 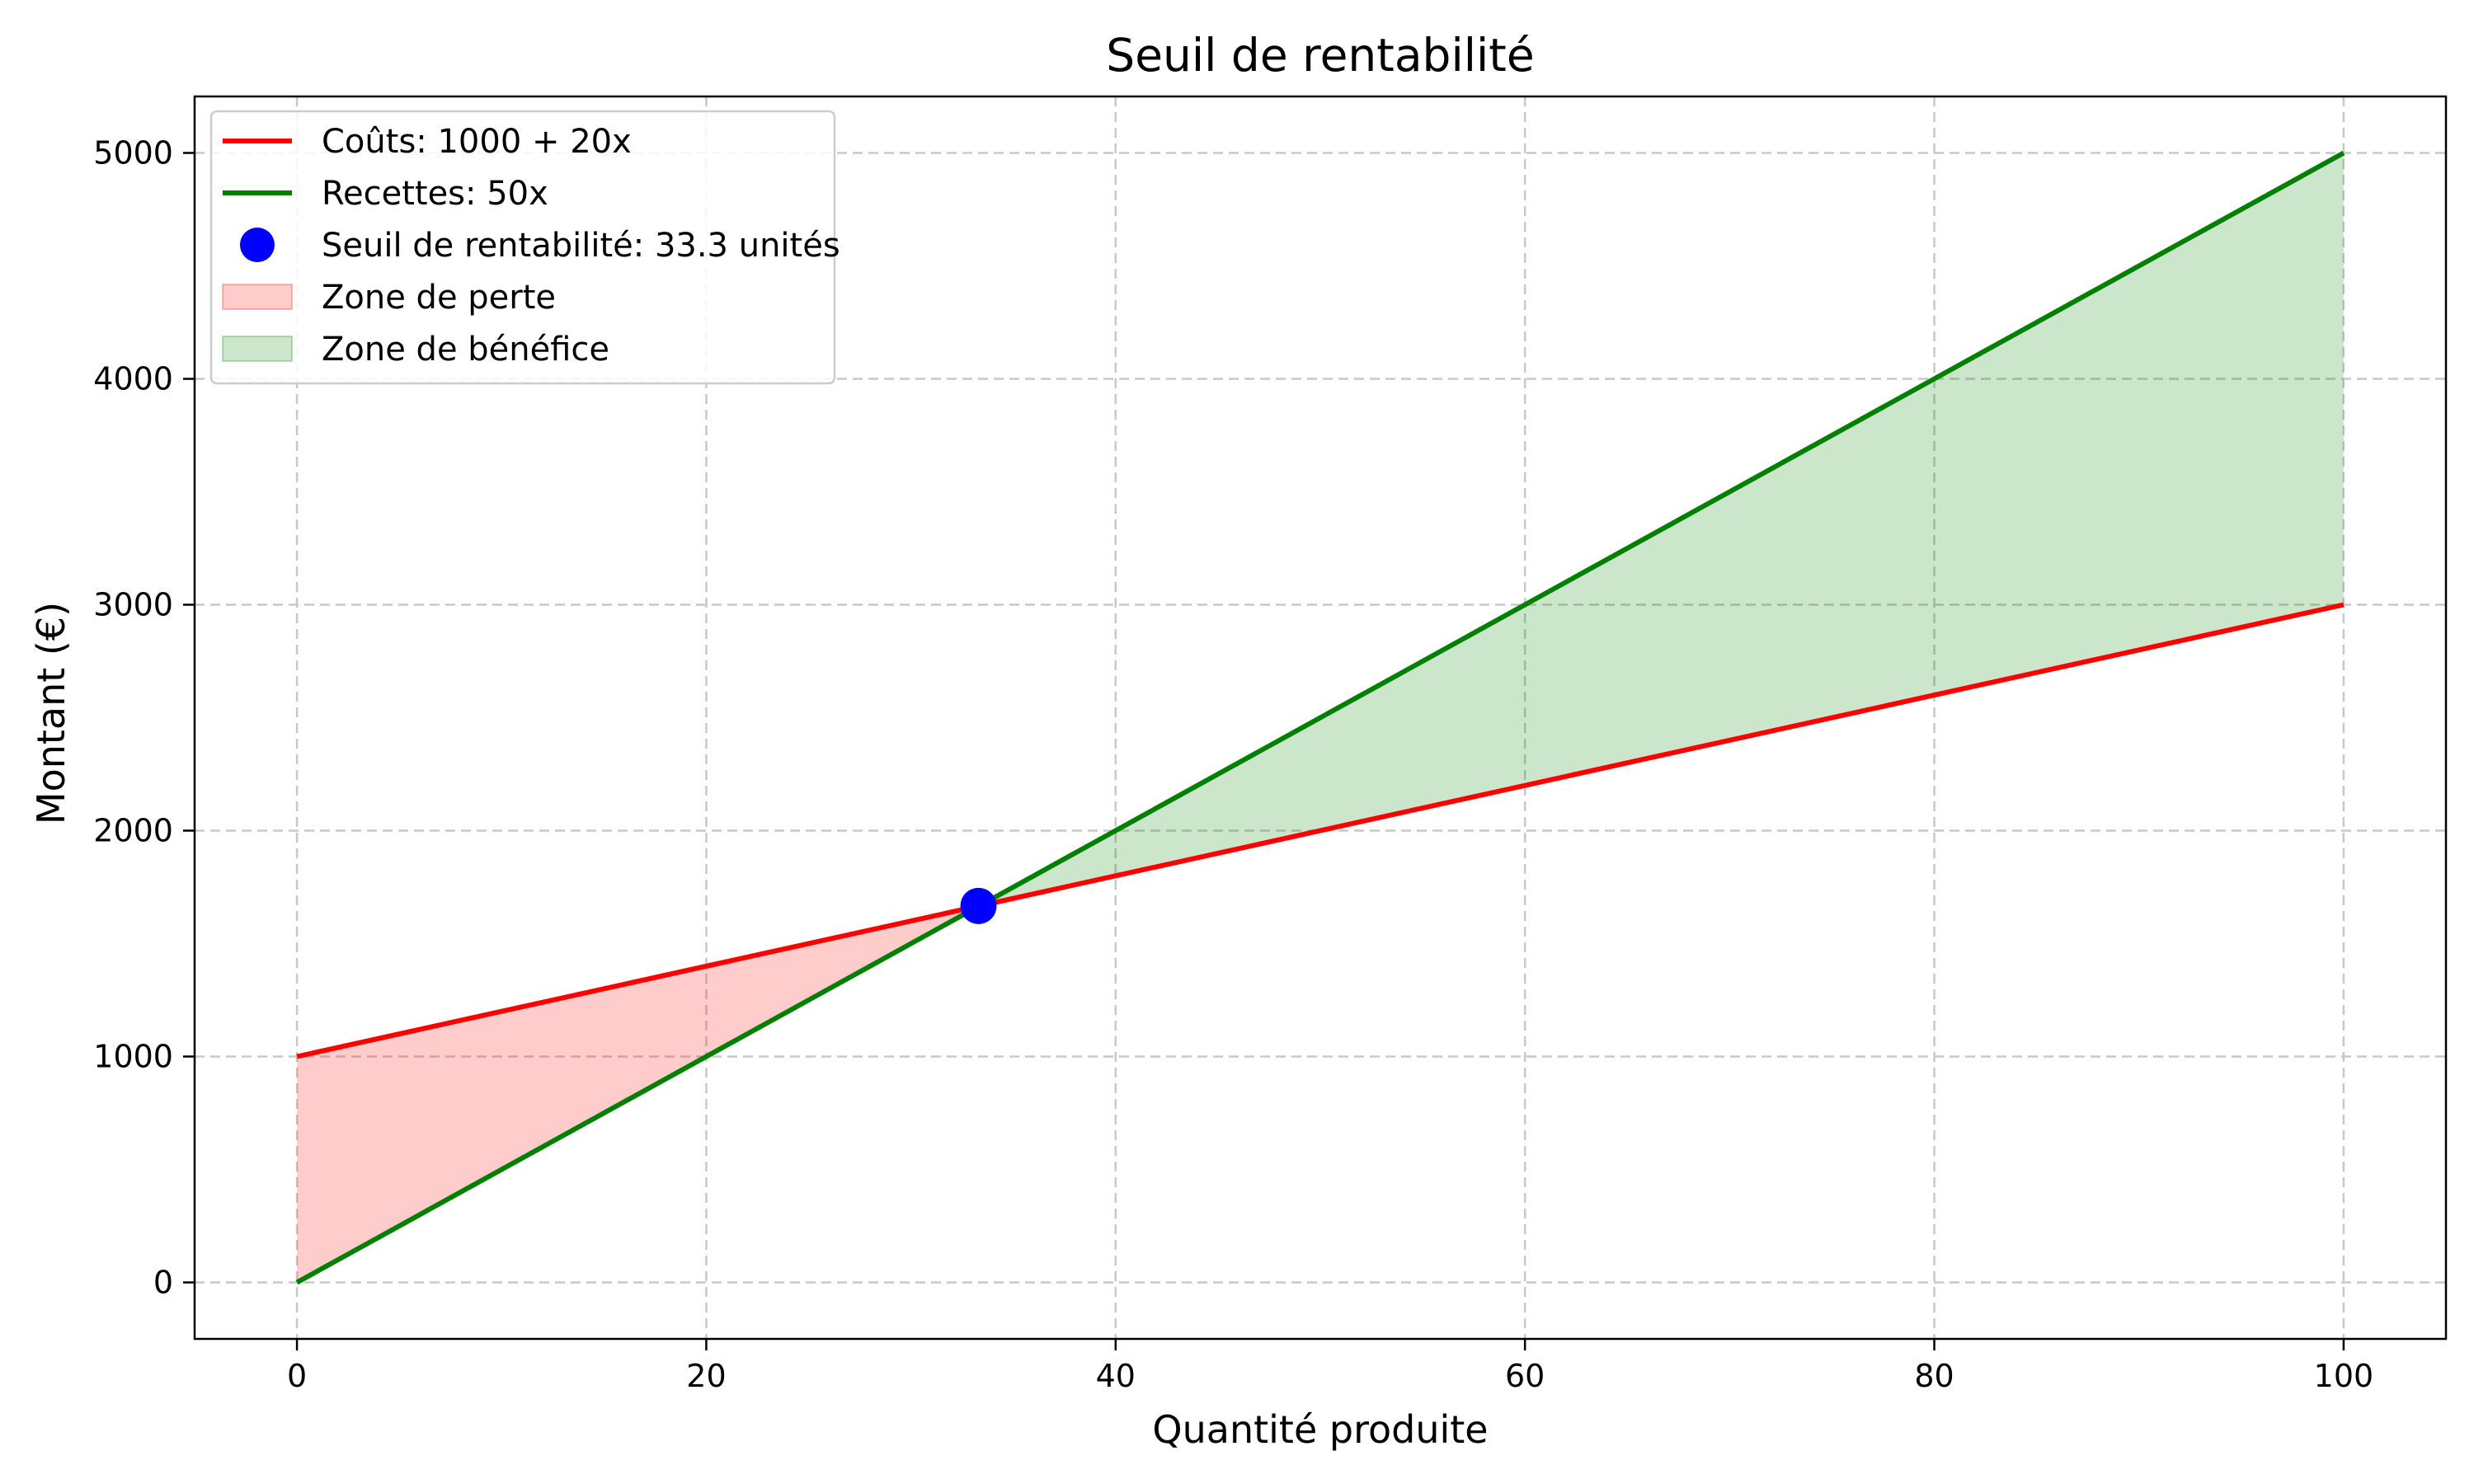 I want to click on y-tick-label: 5000, so click(x=133, y=153).